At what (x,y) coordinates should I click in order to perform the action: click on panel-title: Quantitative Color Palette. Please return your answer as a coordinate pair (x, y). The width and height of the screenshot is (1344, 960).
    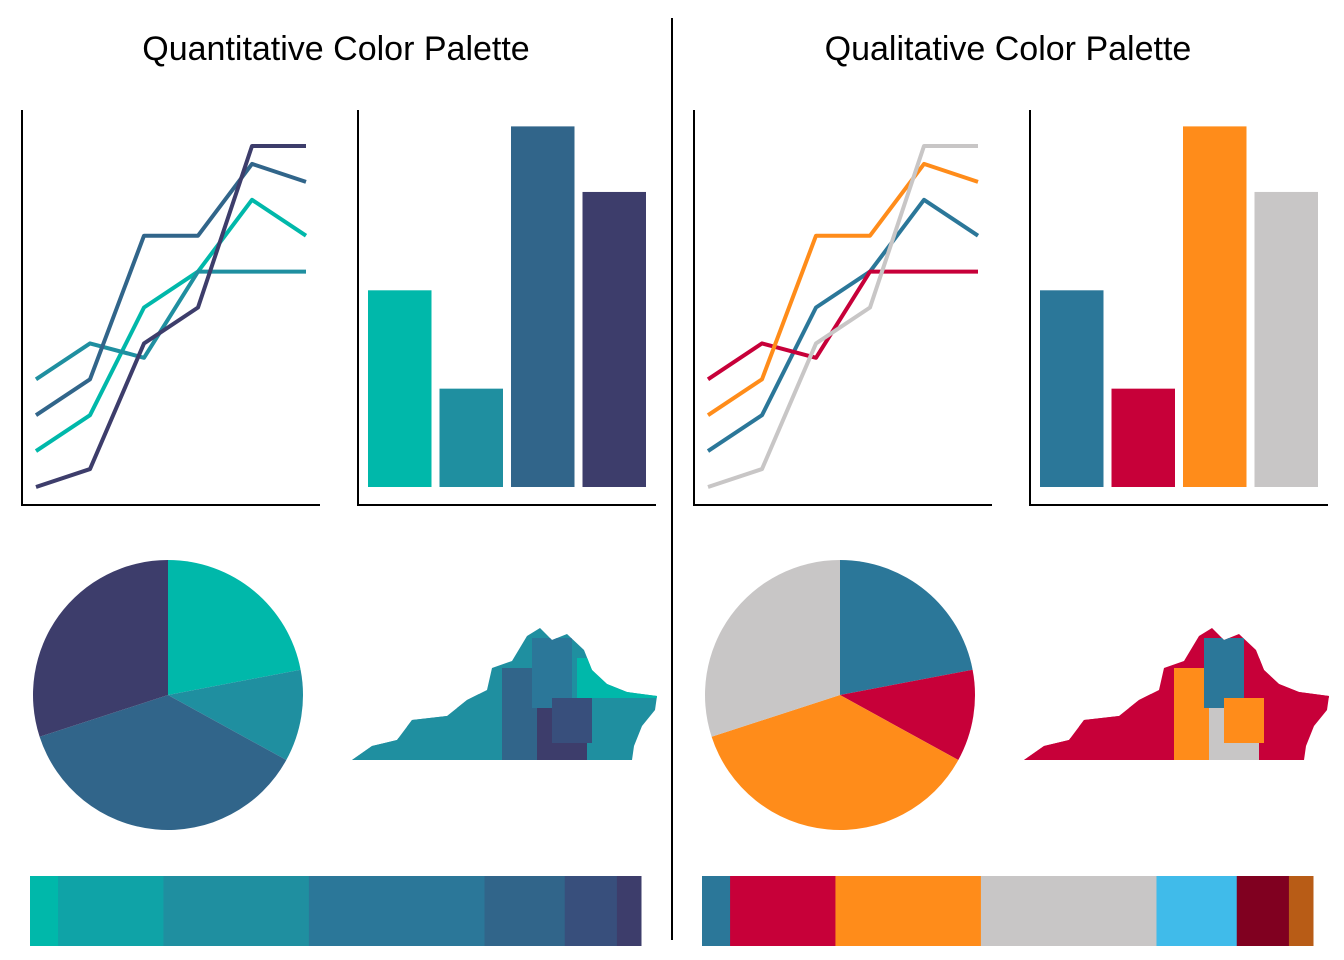
    Looking at the image, I should click on (335, 49).